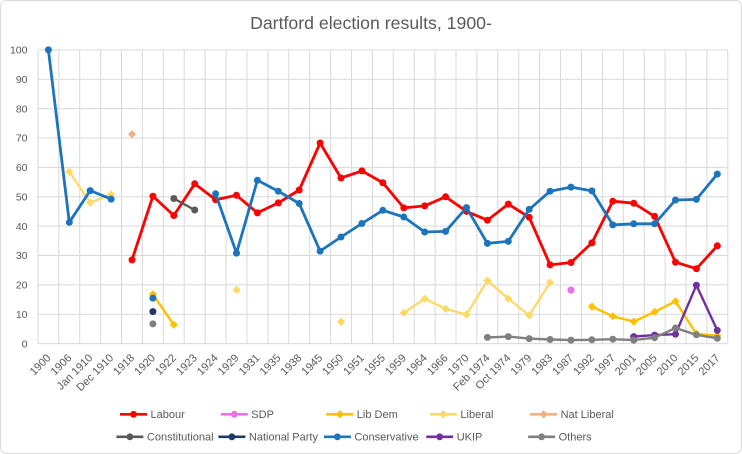 The image size is (742, 454). I want to click on svg-text: 100, so click(19, 51).